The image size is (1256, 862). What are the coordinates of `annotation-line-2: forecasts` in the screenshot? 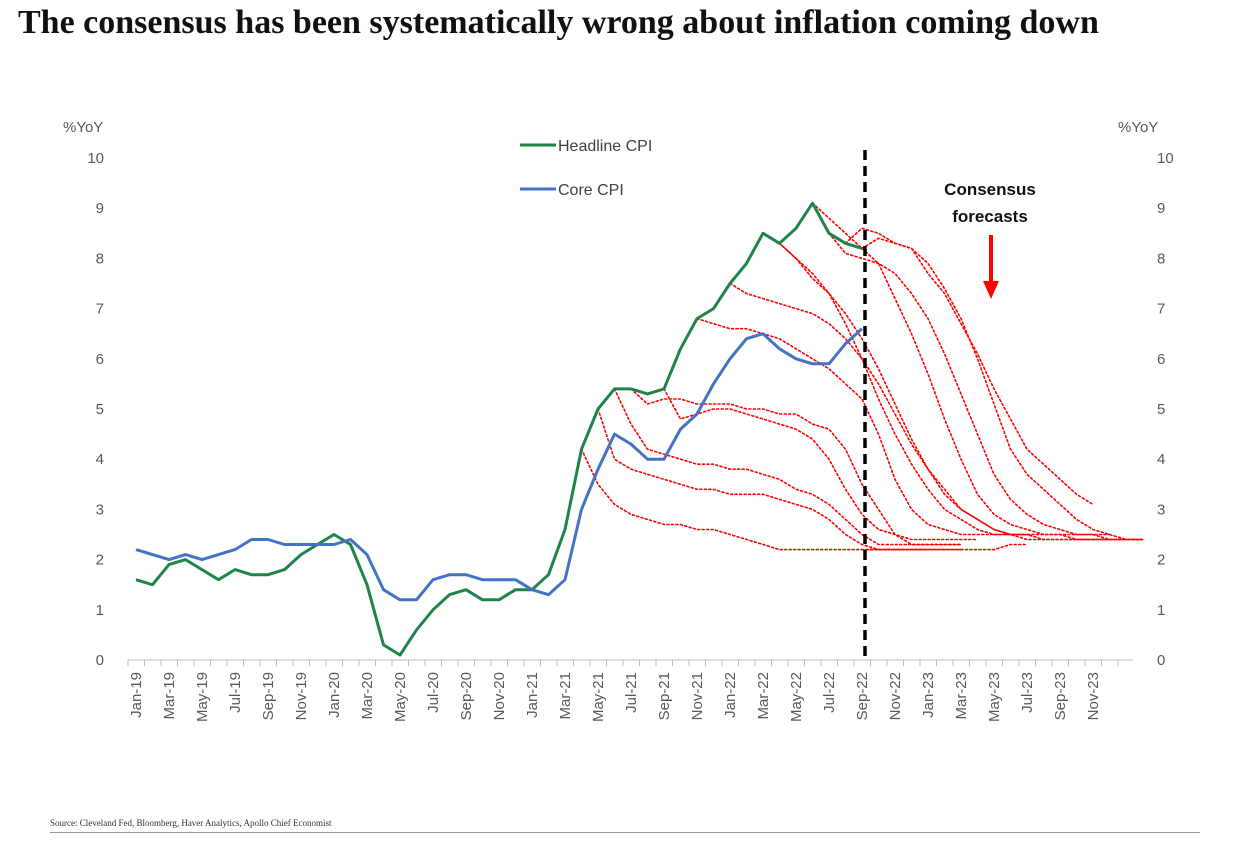 It's located at (990, 216).